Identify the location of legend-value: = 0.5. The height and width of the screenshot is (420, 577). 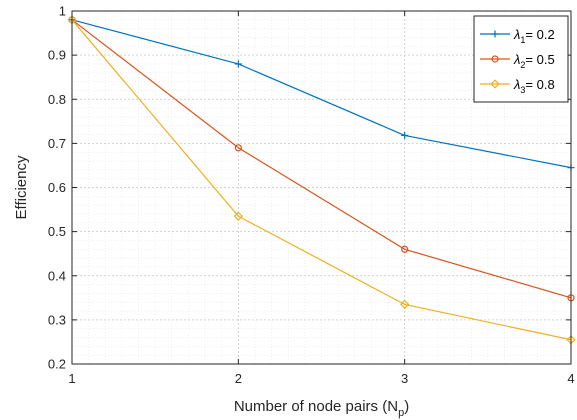
(539, 59).